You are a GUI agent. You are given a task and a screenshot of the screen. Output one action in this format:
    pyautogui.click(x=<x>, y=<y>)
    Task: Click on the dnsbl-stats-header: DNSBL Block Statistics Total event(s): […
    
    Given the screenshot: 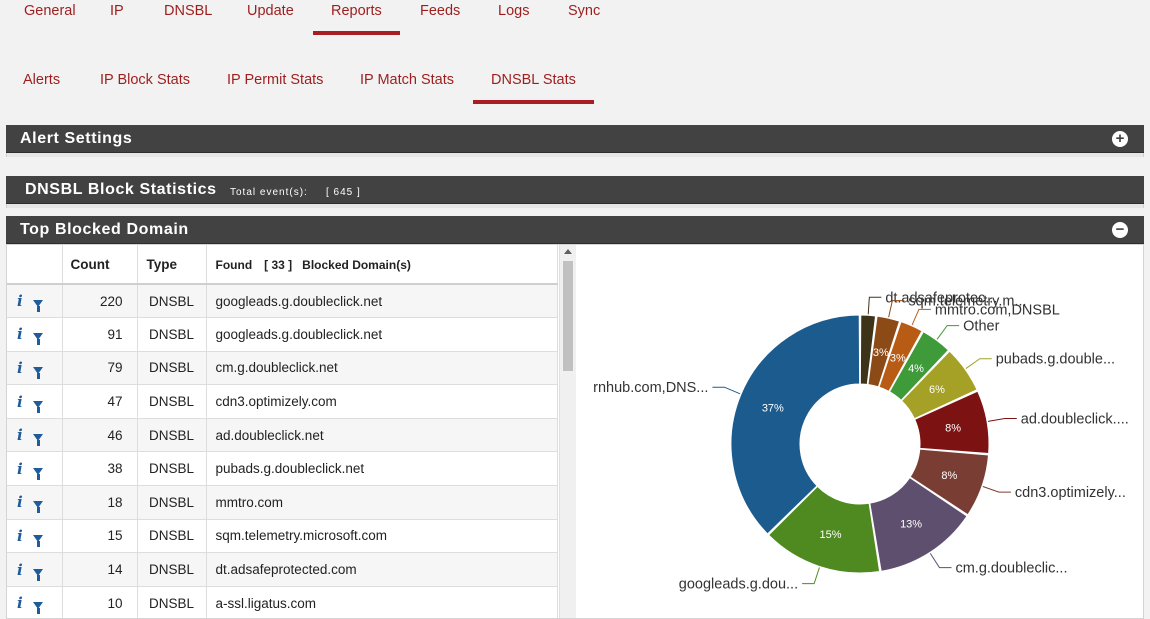 What is the action you would take?
    pyautogui.click(x=575, y=190)
    